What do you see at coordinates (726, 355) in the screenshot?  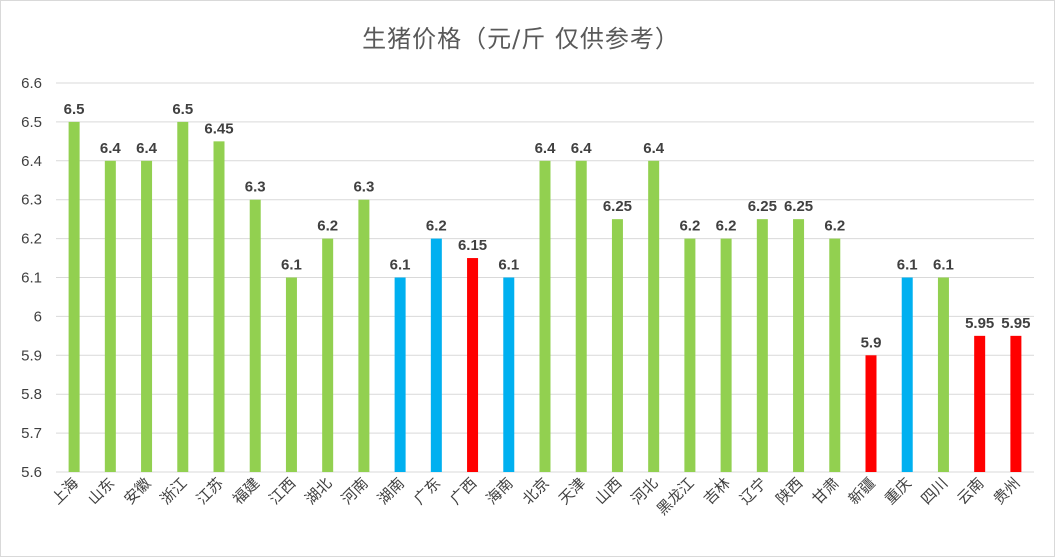 I see `bar-吉林` at bounding box center [726, 355].